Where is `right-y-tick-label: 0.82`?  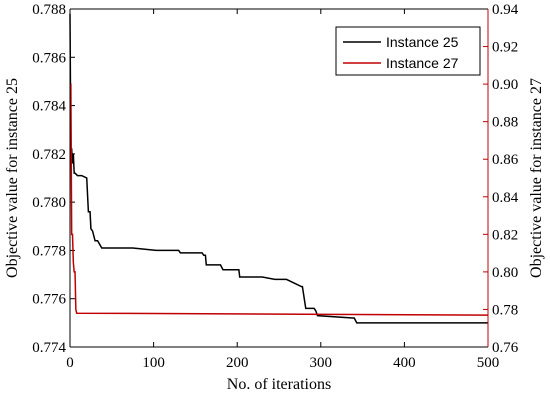 right-y-tick-label: 0.82 is located at coordinates (505, 235).